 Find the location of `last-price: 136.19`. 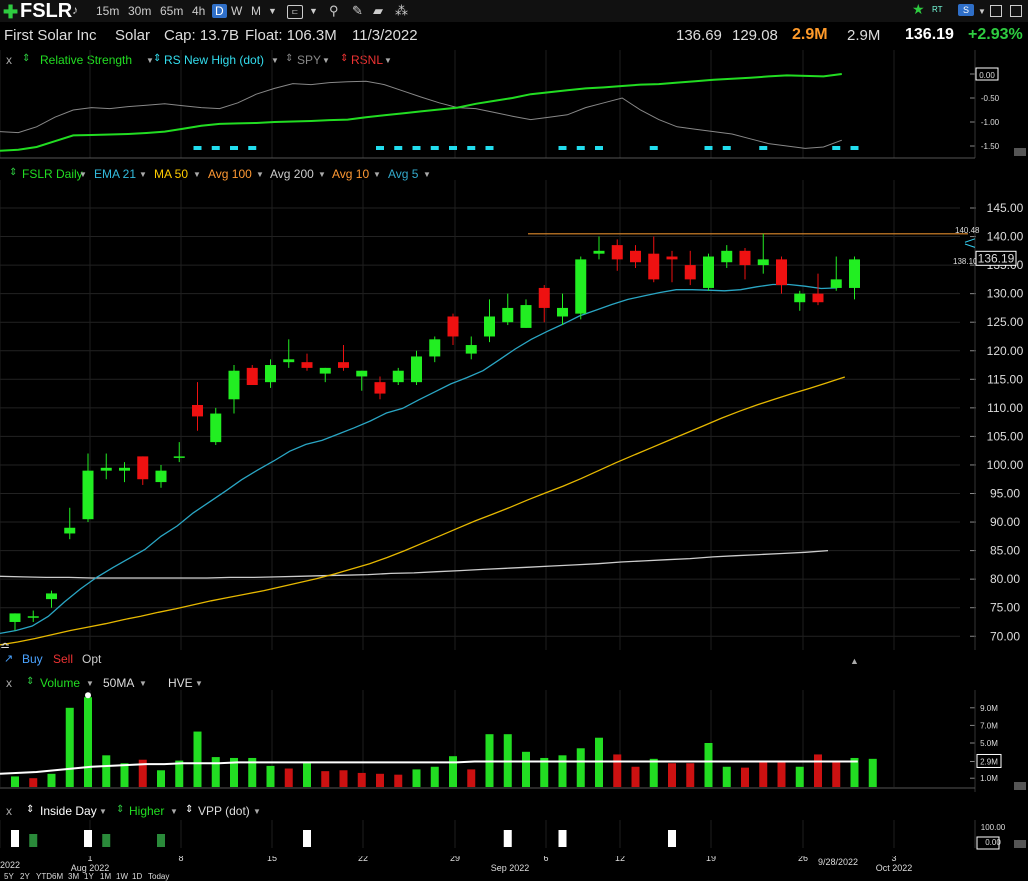

last-price: 136.19 is located at coordinates (929, 34).